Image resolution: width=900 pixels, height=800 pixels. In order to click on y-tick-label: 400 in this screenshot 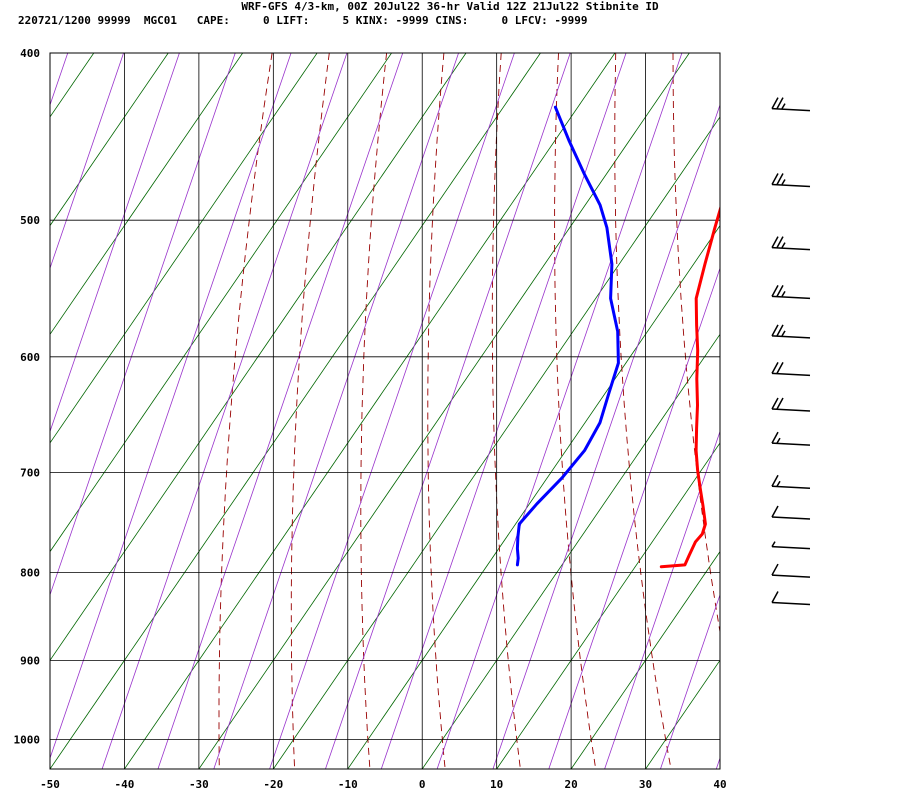, I will do `click(30, 53)`.